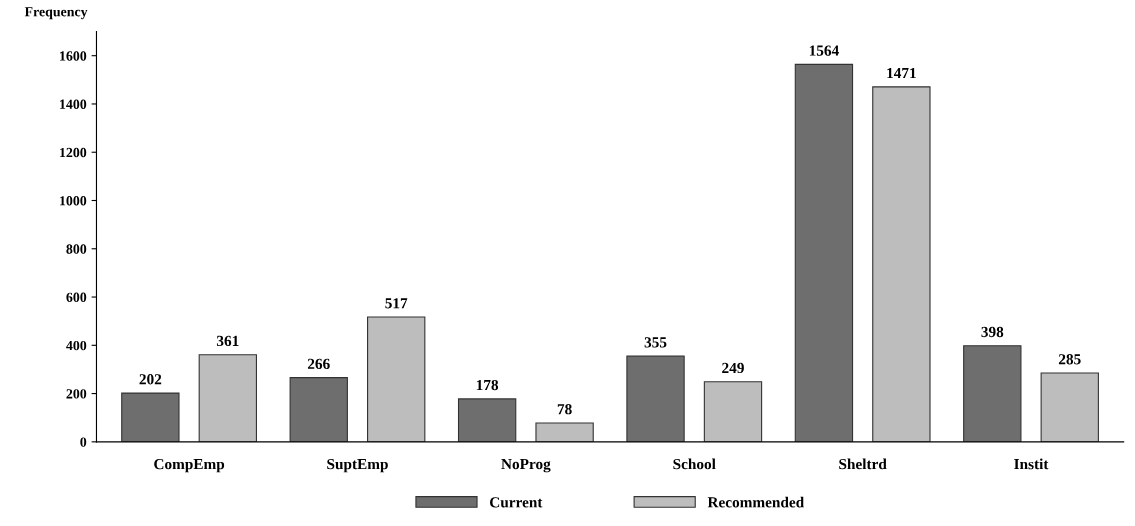 This screenshot has width=1135, height=526. What do you see at coordinates (901, 73) in the screenshot?
I see `data-label: 1471` at bounding box center [901, 73].